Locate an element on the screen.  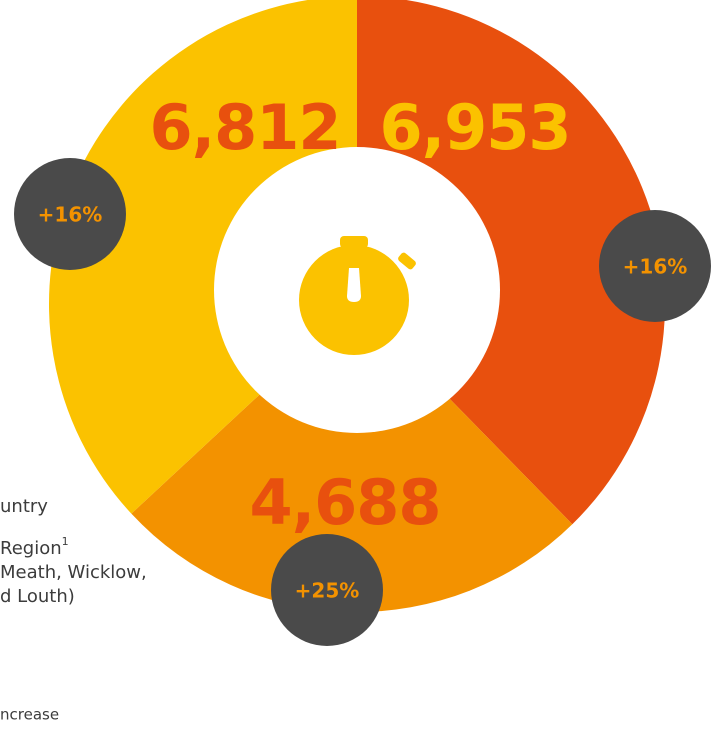
note: untry is located at coordinates (24, 506).